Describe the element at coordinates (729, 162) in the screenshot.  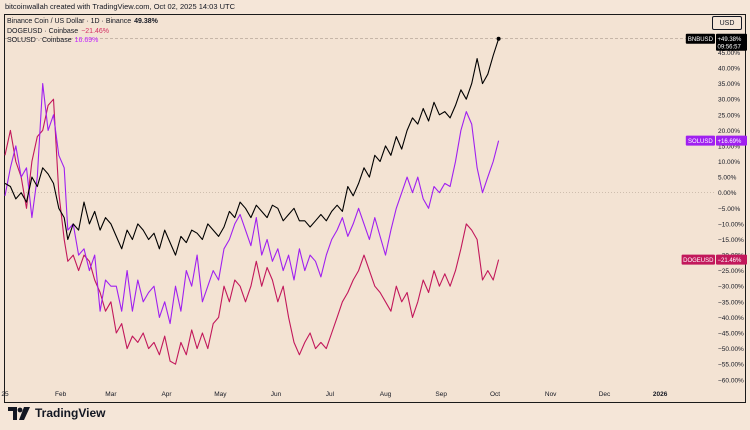
I see `y-tick-label: 10.00%` at that location.